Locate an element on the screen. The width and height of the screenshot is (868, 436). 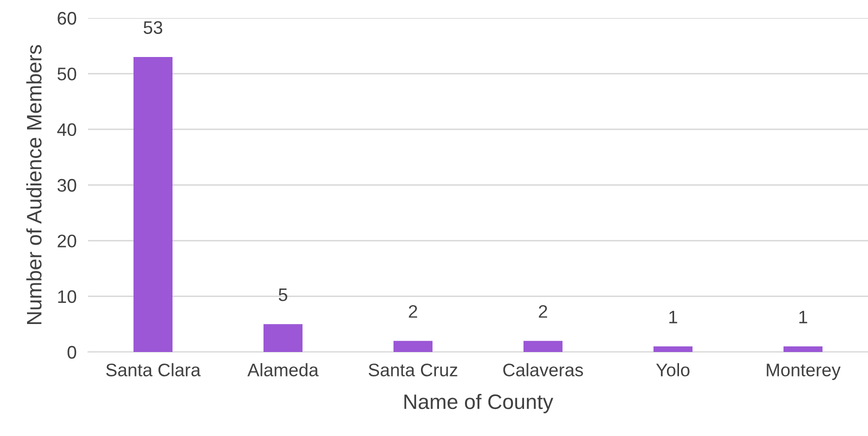
x-tick-label: Santa Clara is located at coordinates (153, 369).